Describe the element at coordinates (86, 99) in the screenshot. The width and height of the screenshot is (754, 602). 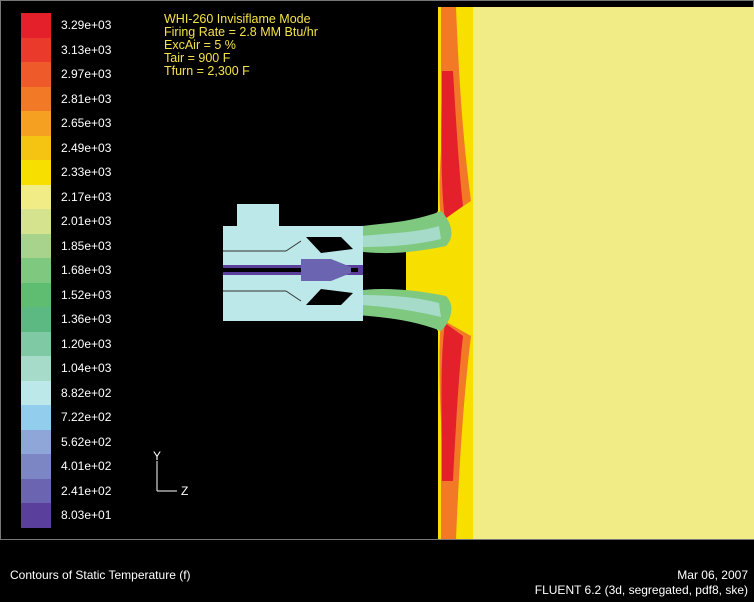
I see `legend-label: 2.81e+03` at that location.